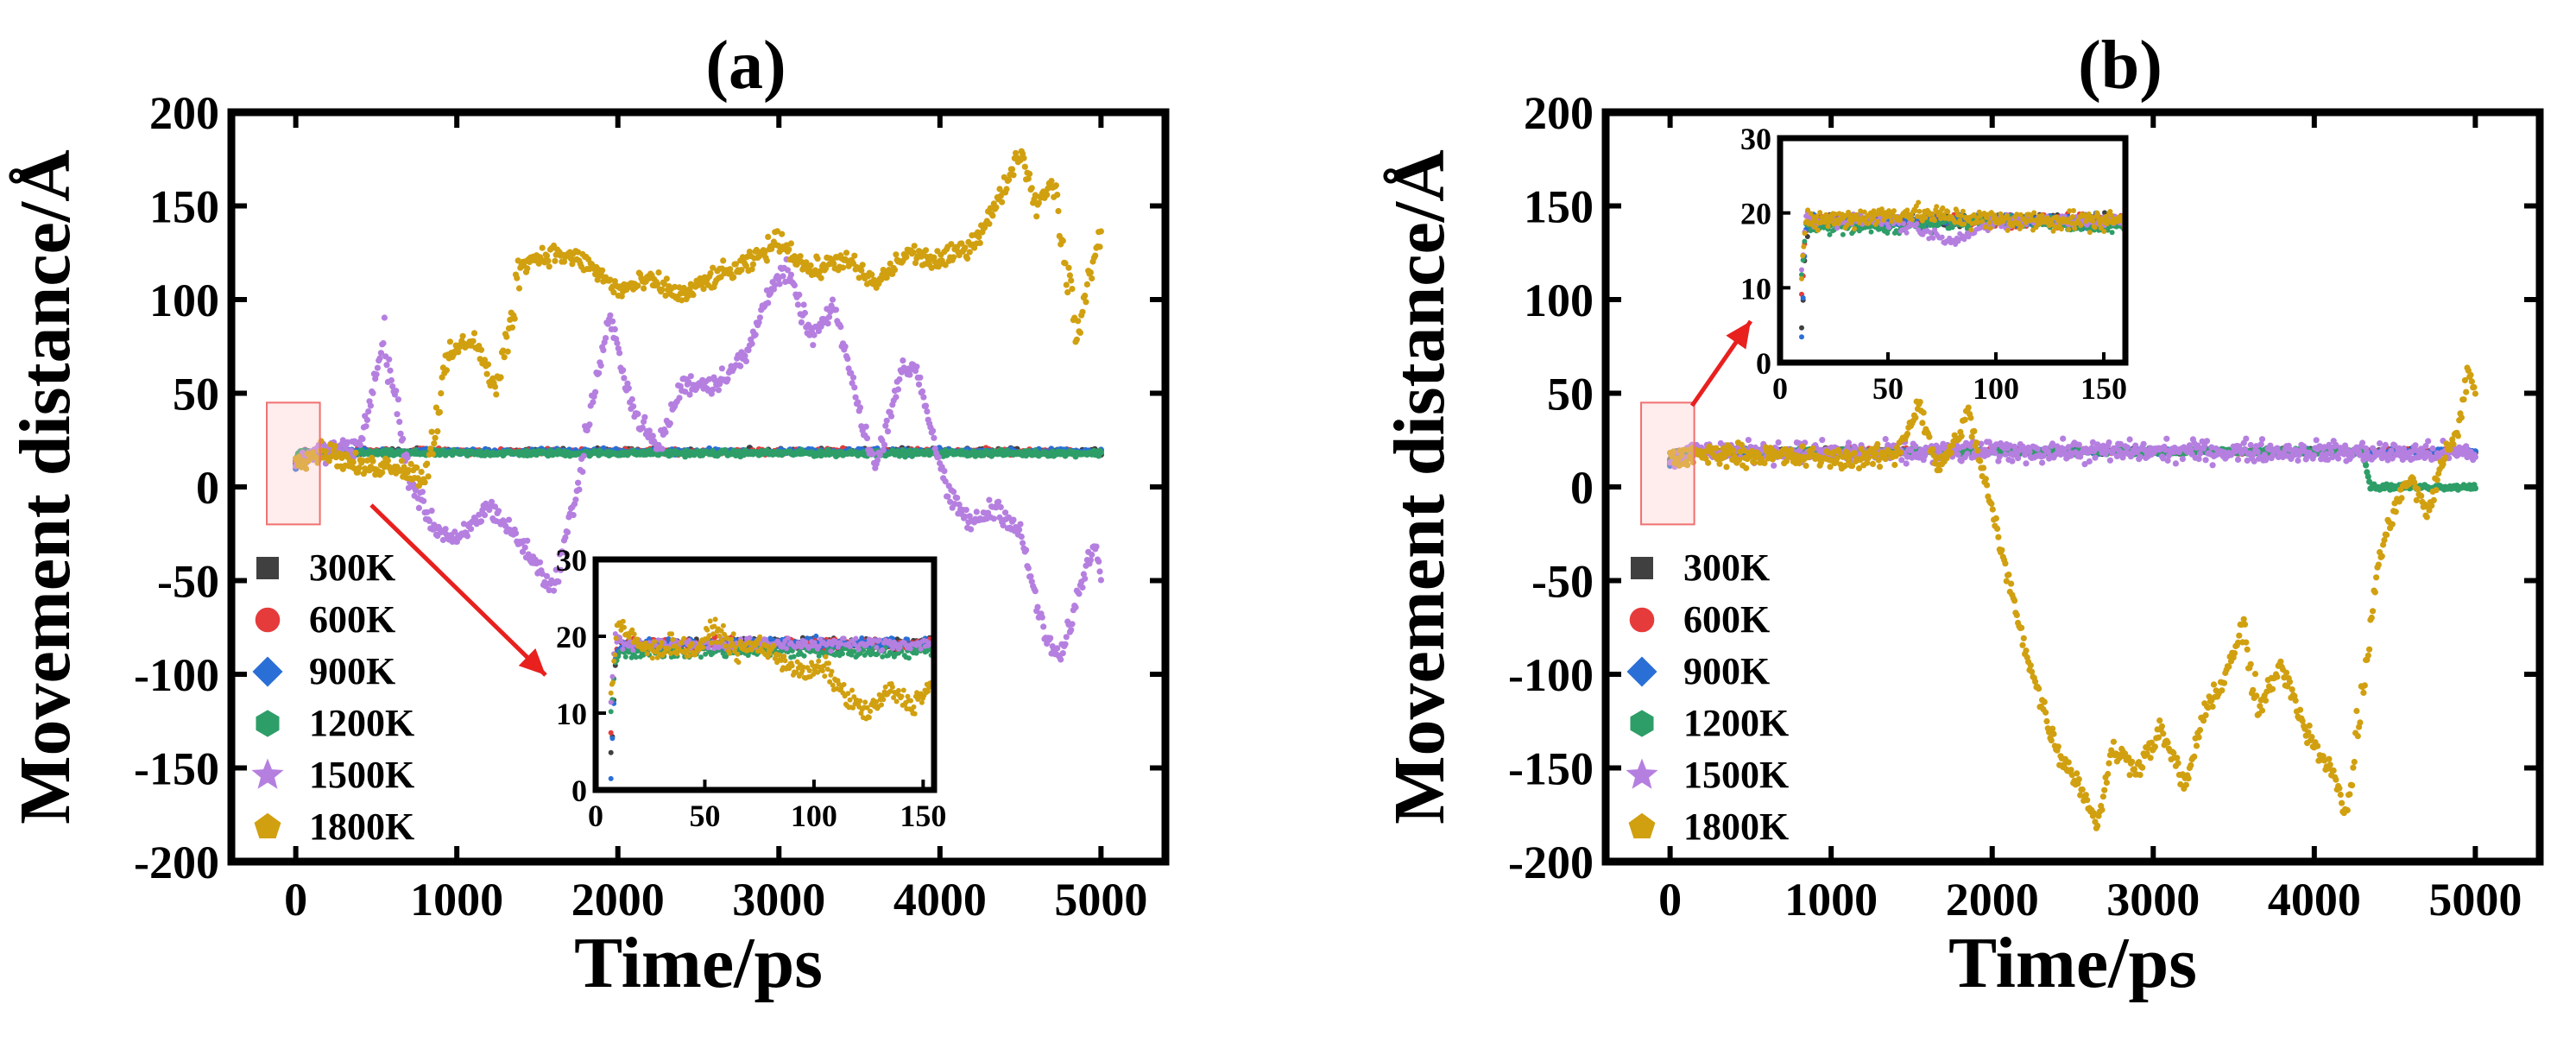 This screenshot has height=1055, width=2576. I want to click on panel-a-1500K-points, so click(698, 460).